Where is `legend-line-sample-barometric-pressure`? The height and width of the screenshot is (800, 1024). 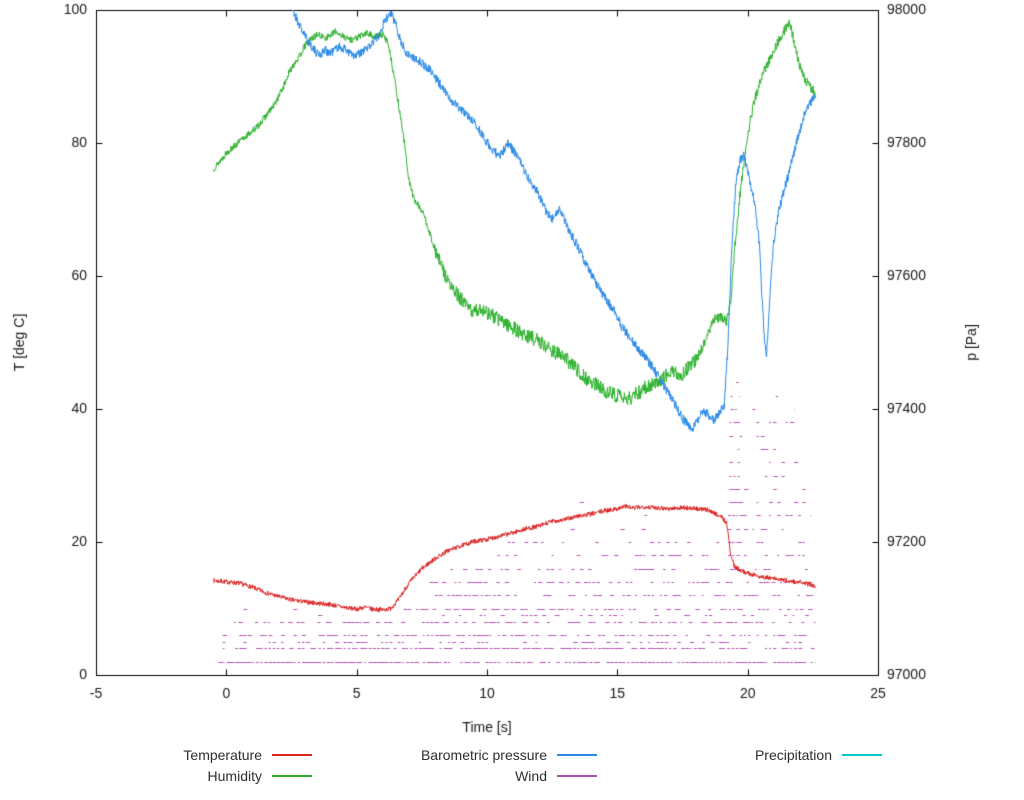
legend-line-sample-barometric-pressure is located at coordinates (577, 754).